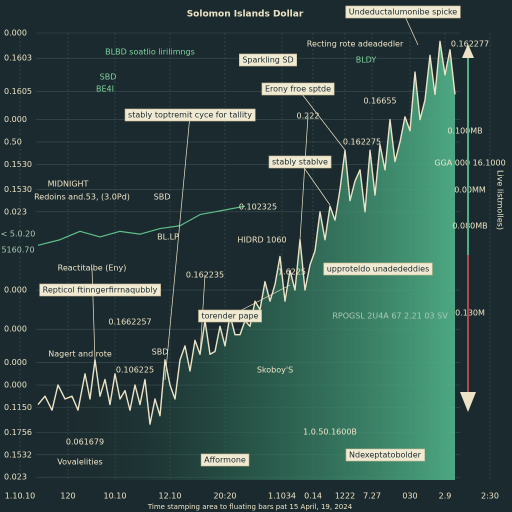 This screenshot has height=512, width=512. I want to click on annotation: Recting rote adeadedler, so click(355, 44).